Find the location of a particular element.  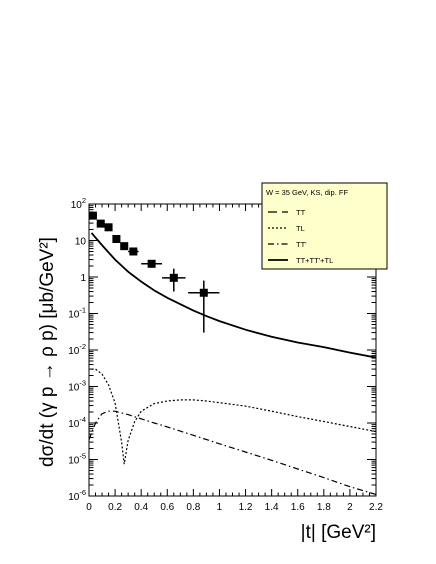

y-tick-label: 10⁻⁶ is located at coordinates (77, 495).